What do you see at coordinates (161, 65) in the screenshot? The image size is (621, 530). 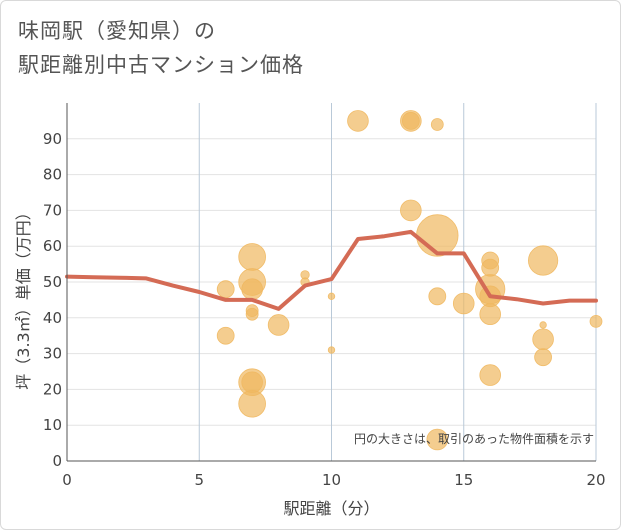 I see `title-line-2: 駅距離別中古マンション価格` at bounding box center [161, 65].